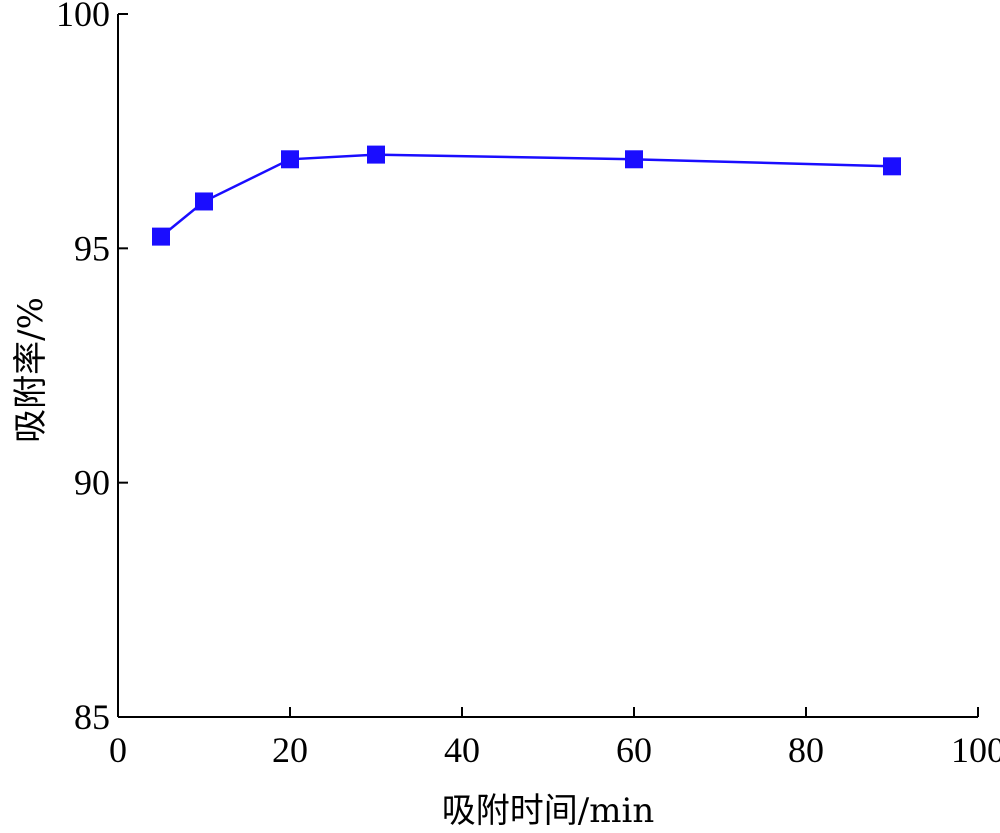 This screenshot has width=1000, height=833. I want to click on series-layer, so click(526, 195).